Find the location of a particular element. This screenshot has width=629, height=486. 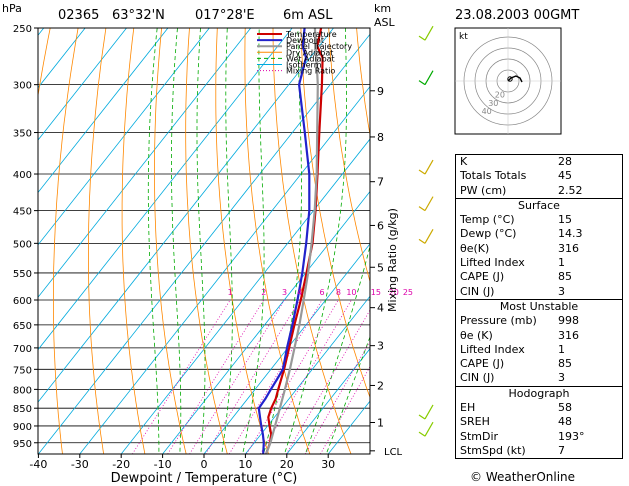

table-key: K is located at coordinates (464, 161).